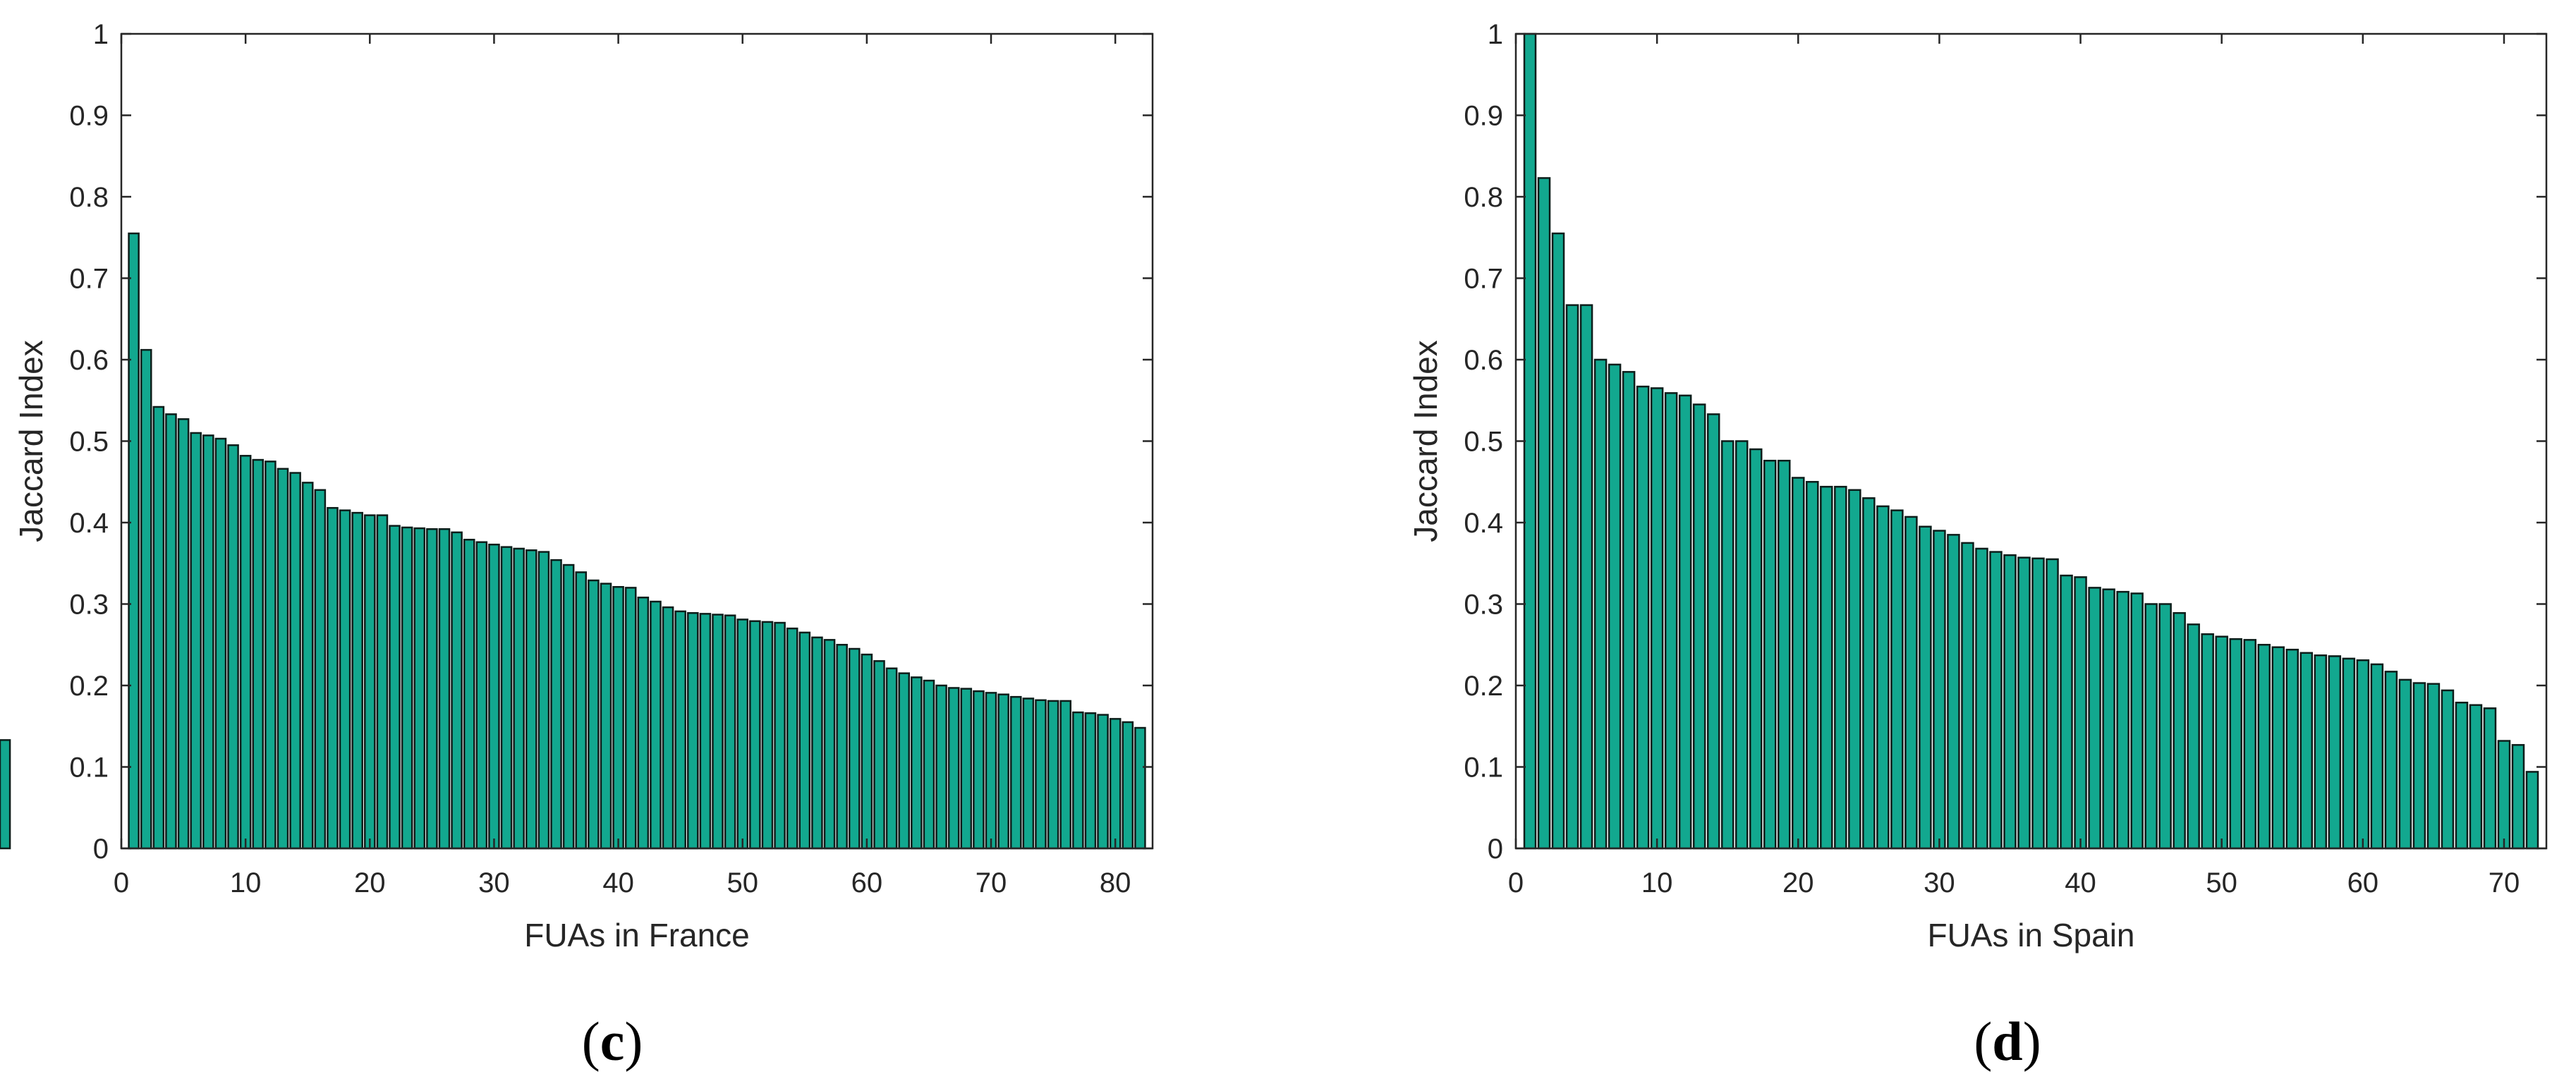  I want to click on panel-label: (d), so click(2007, 1041).